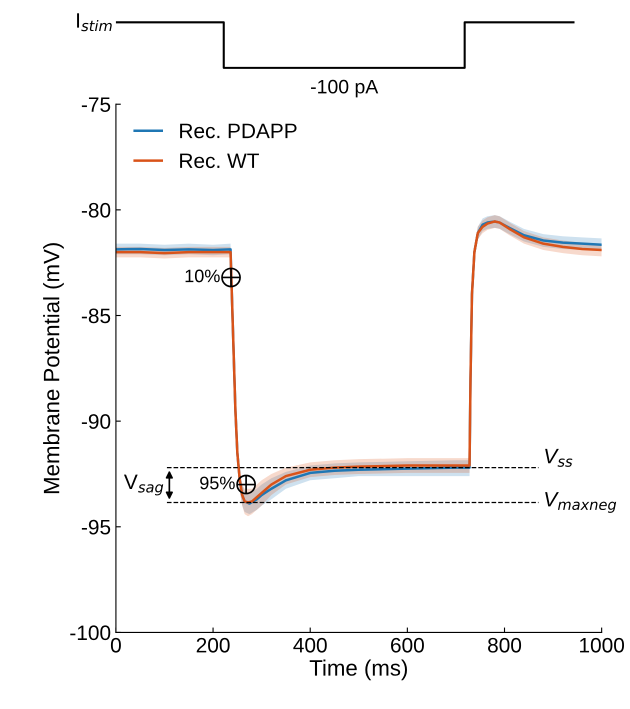 This screenshot has height=709, width=630. Describe the element at coordinates (90, 632) in the screenshot. I see `y-tick-label: -100` at that location.